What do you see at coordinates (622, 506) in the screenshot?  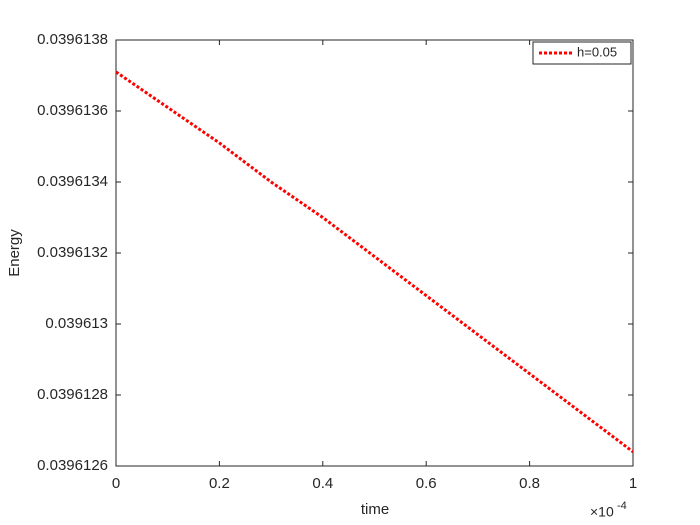 I see `x-exponent: -4` at bounding box center [622, 506].